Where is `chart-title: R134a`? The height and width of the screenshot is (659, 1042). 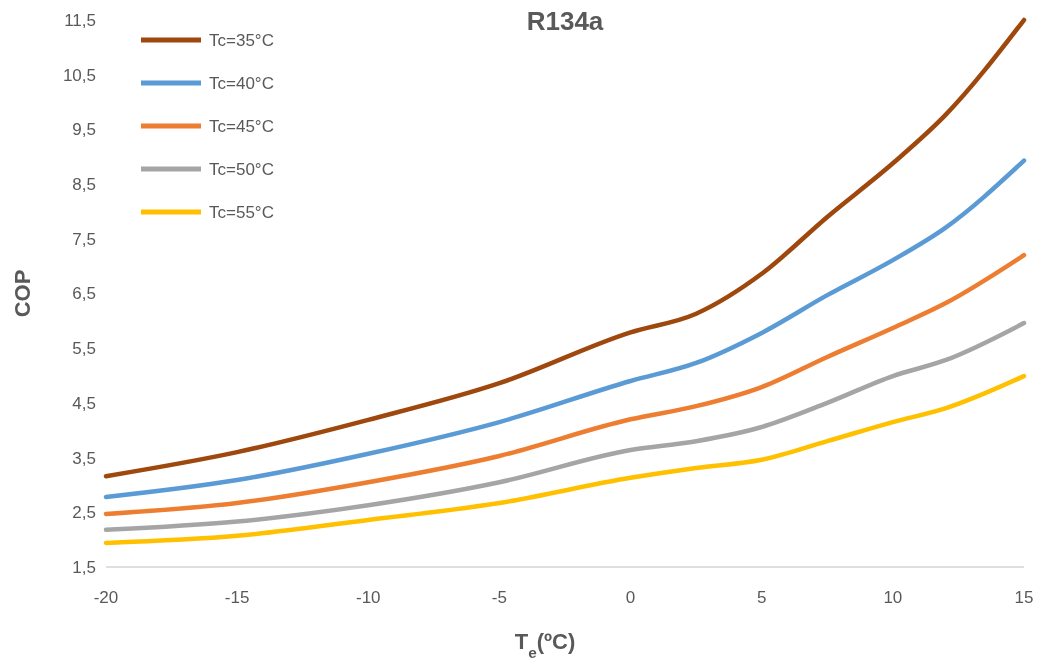 chart-title: R134a is located at coordinates (565, 21).